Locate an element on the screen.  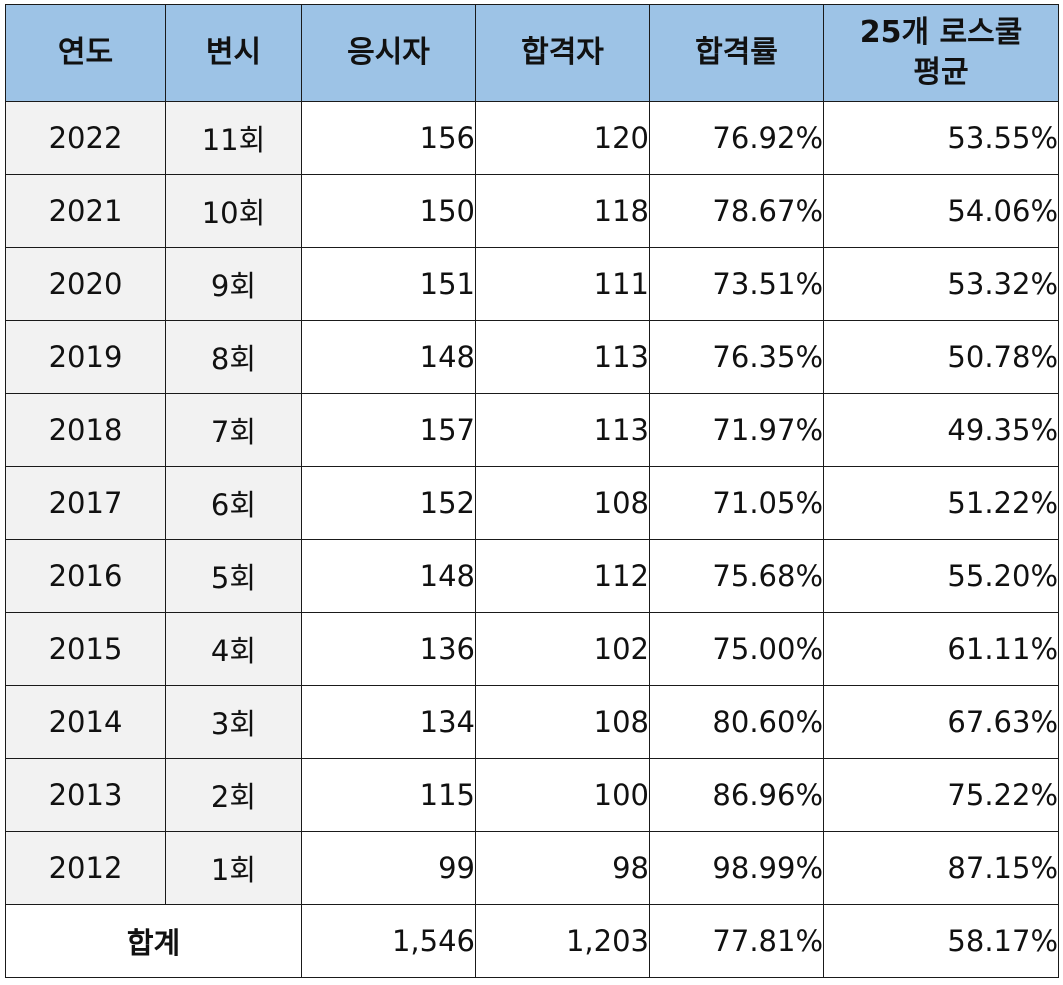
cell-year: 2022 is located at coordinates (85, 138).